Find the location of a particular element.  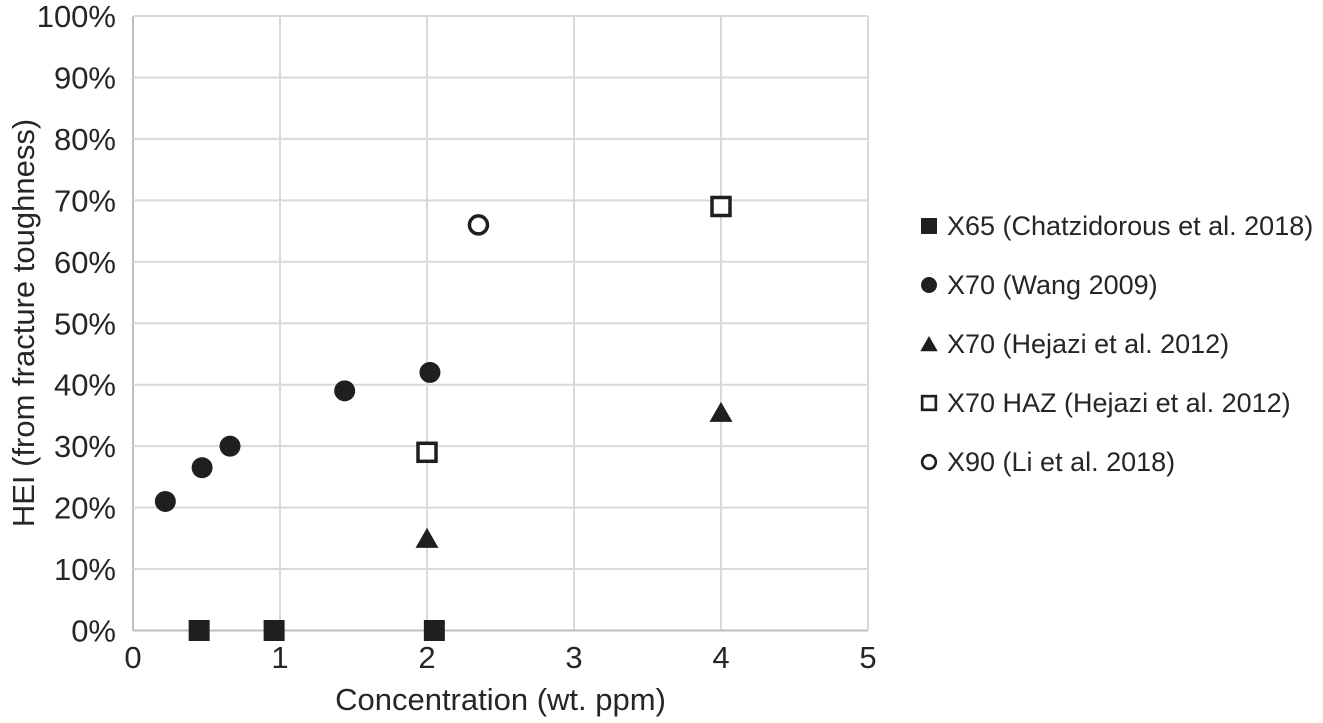

legend-item: X70 (Hejazi et al. 2012) is located at coordinates (1115, 344).